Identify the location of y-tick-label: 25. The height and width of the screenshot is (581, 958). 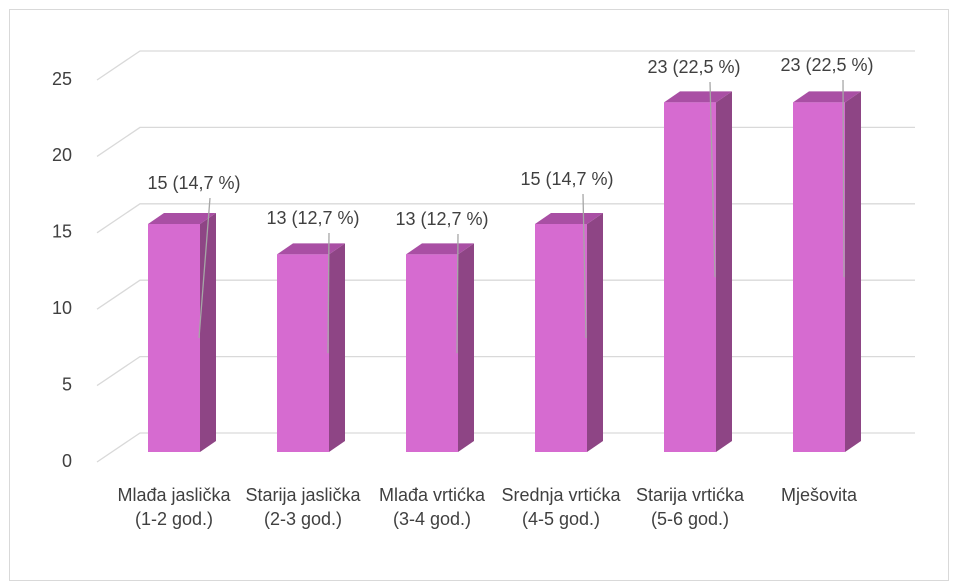
(62, 79).